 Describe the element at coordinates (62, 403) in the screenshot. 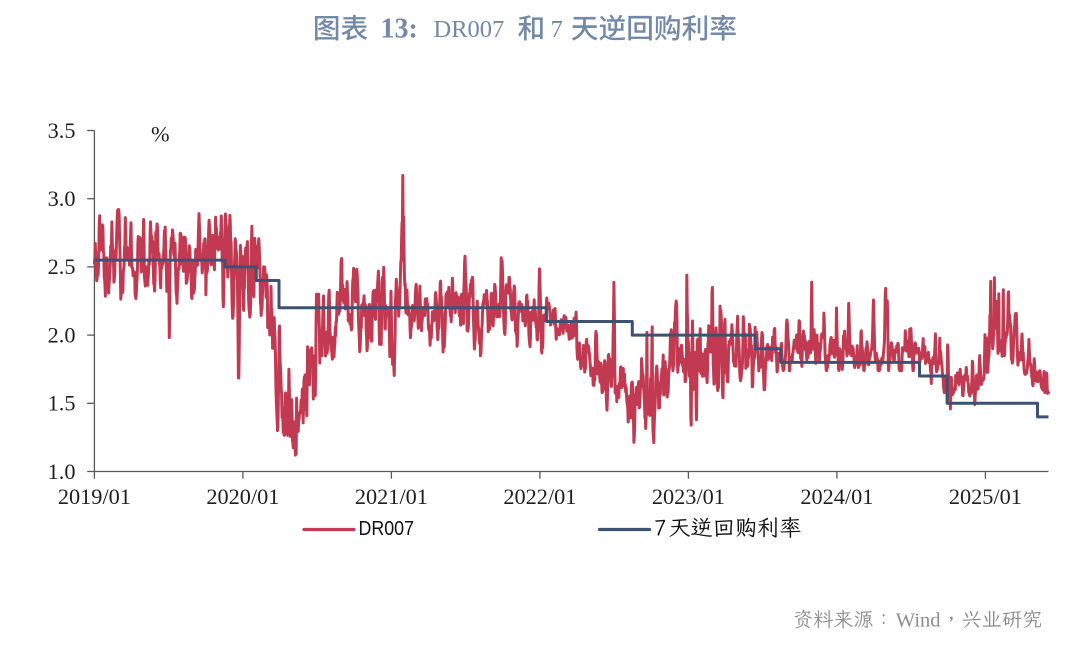

I see `svg-text: 1.5` at that location.